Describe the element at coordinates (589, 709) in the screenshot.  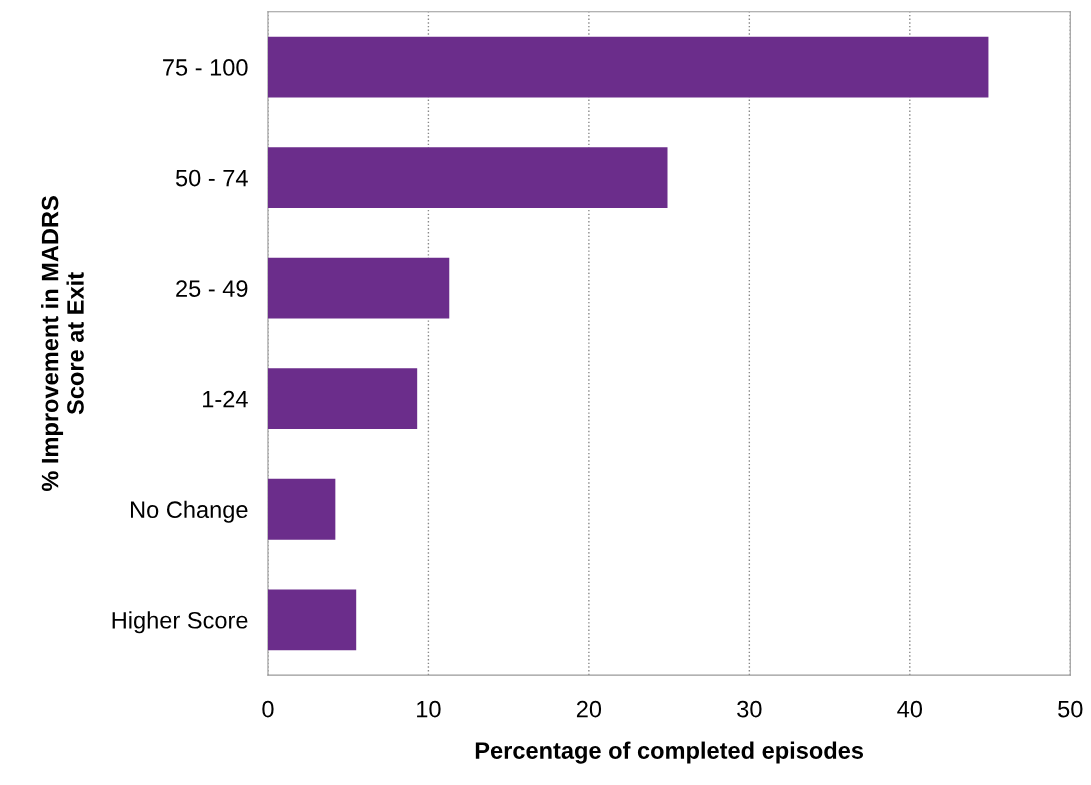
I see `x-tick-label: 20` at that location.